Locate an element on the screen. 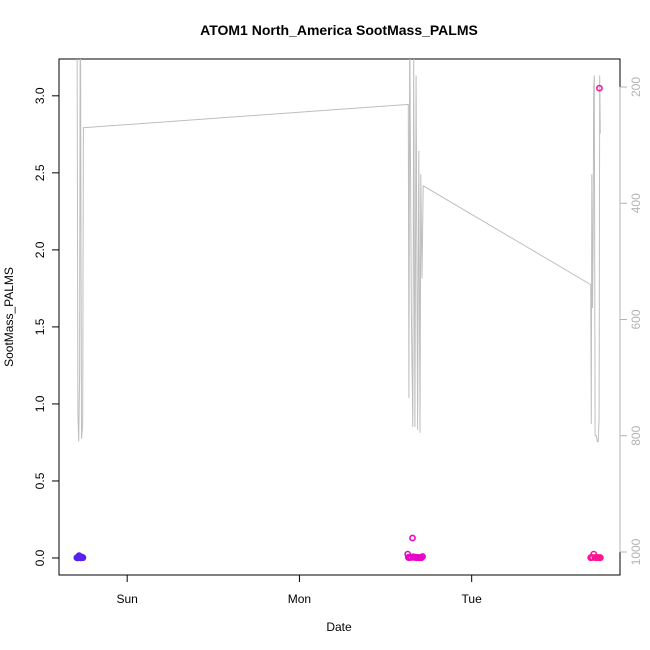 Image resolution: width=650 pixels, height=650 pixels. x-tick-label: Sun is located at coordinates (127, 599).